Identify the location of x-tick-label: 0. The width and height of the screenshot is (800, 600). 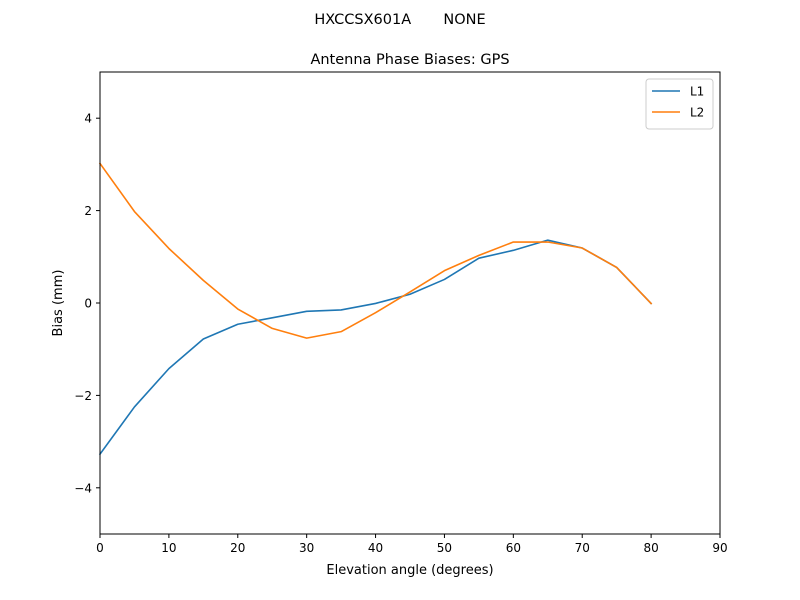
(100, 548).